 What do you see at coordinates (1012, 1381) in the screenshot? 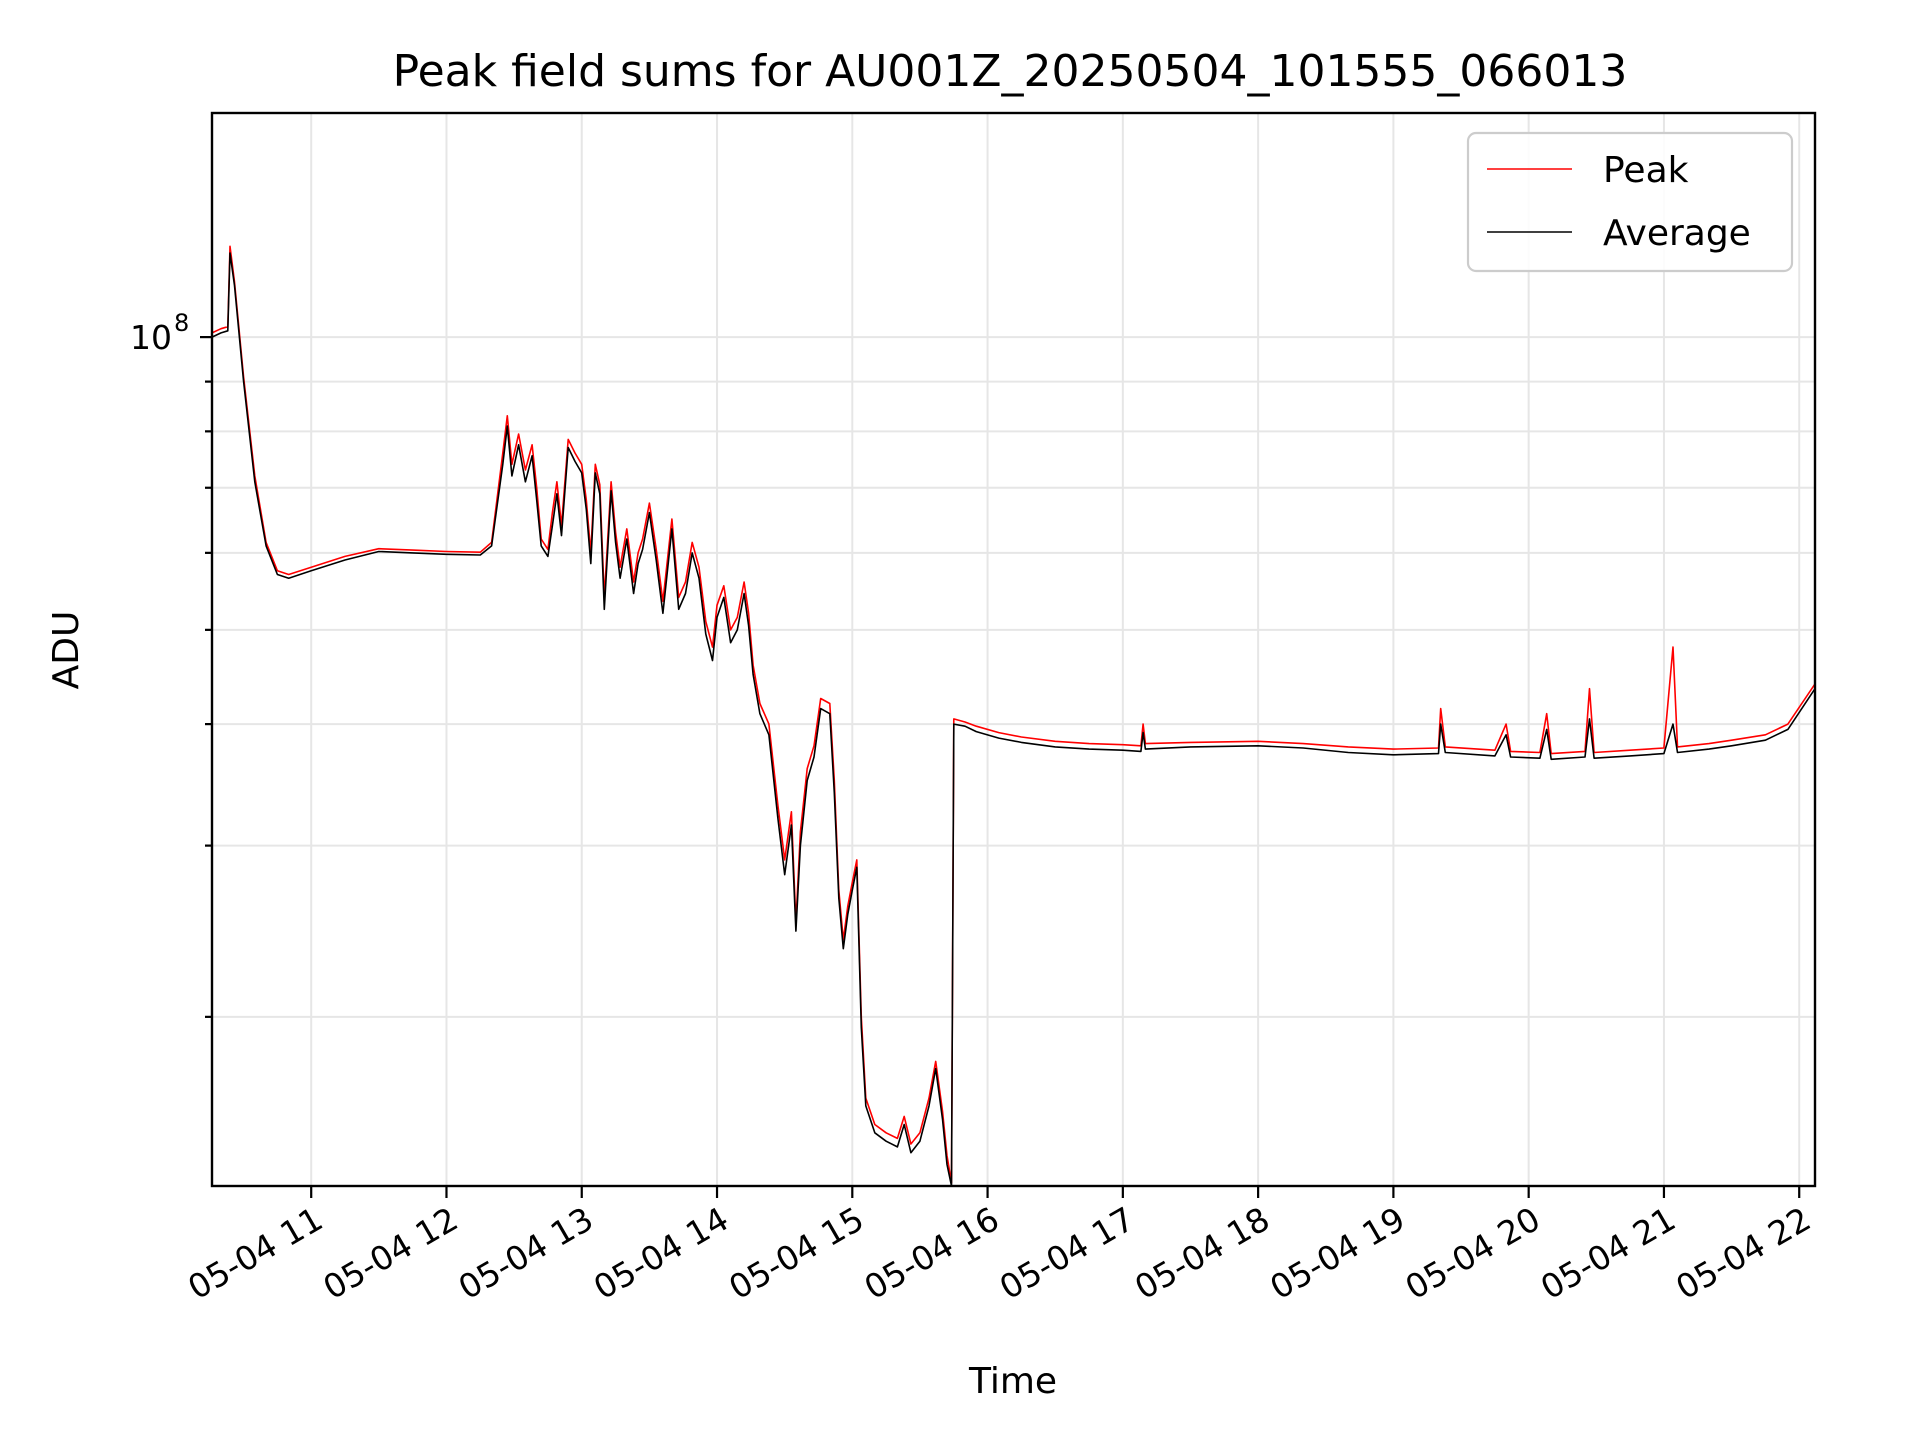
I see `x-axis-label: Time` at bounding box center [1012, 1381].